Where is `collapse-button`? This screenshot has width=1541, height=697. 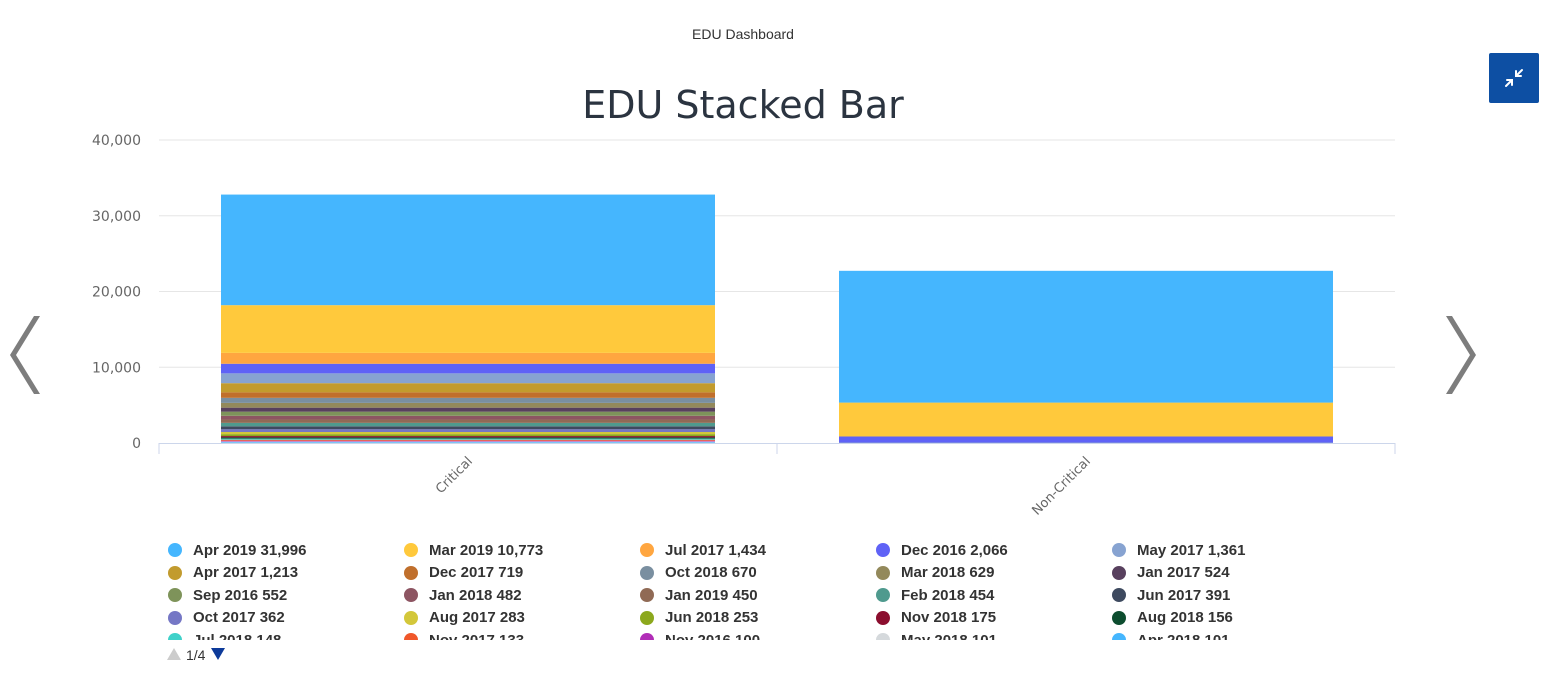
collapse-button is located at coordinates (1514, 78).